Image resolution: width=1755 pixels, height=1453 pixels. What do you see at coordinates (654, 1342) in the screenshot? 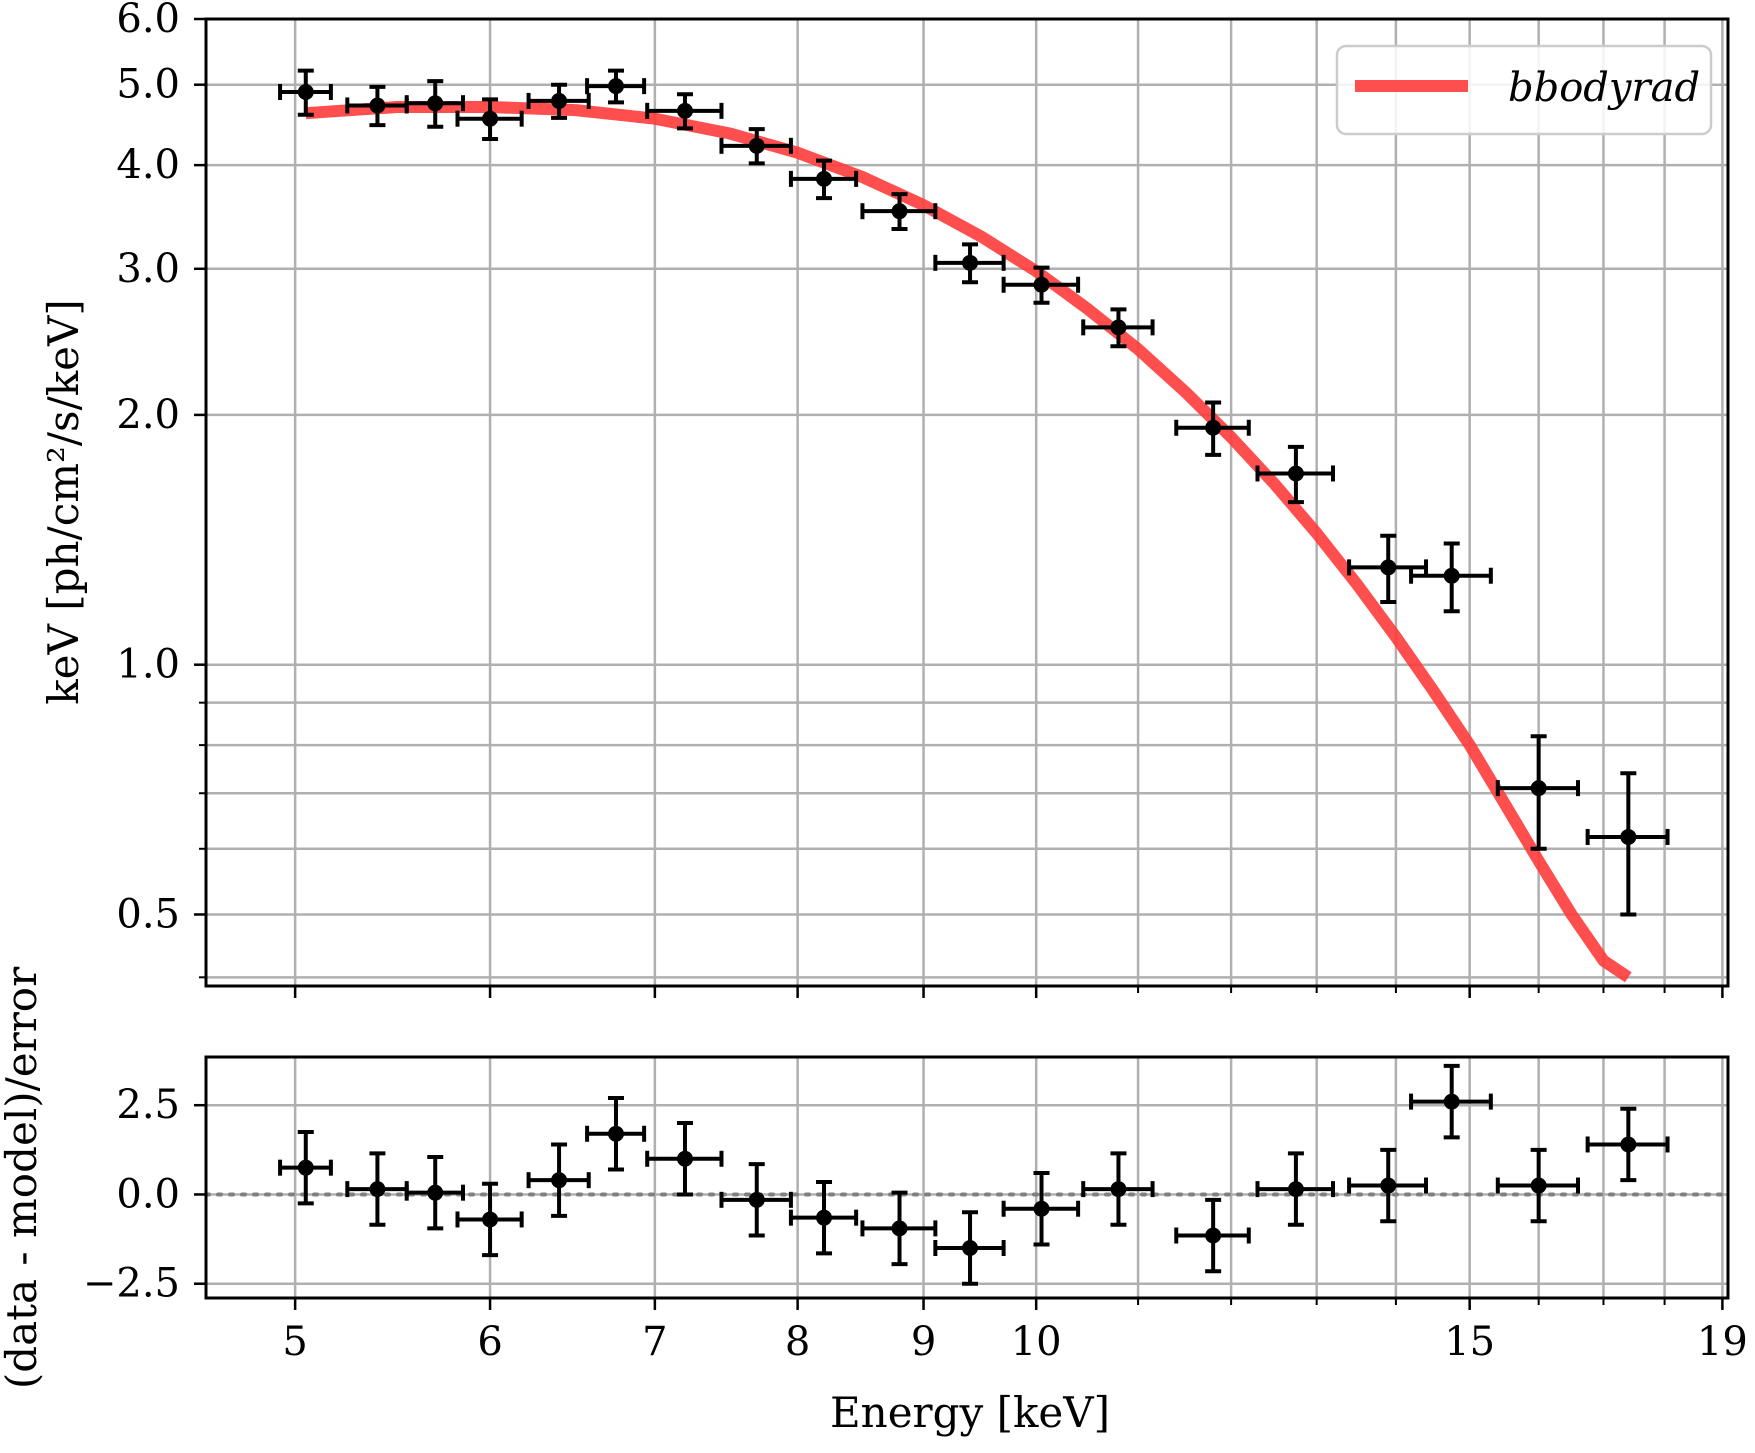
I see `x-tick-label: 7` at bounding box center [654, 1342].